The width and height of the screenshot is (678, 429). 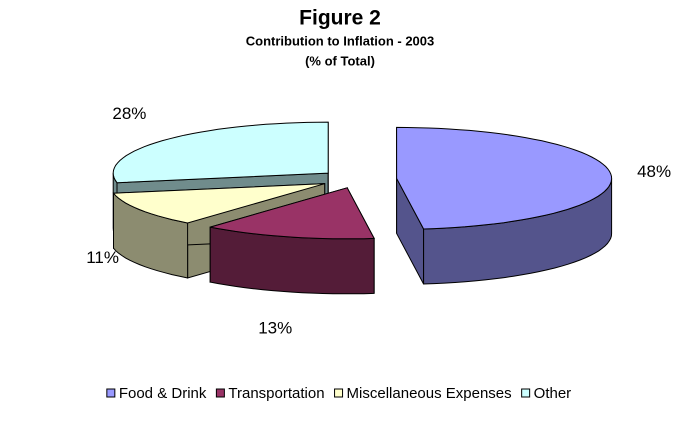 I want to click on legend-label: Other, so click(x=553, y=393).